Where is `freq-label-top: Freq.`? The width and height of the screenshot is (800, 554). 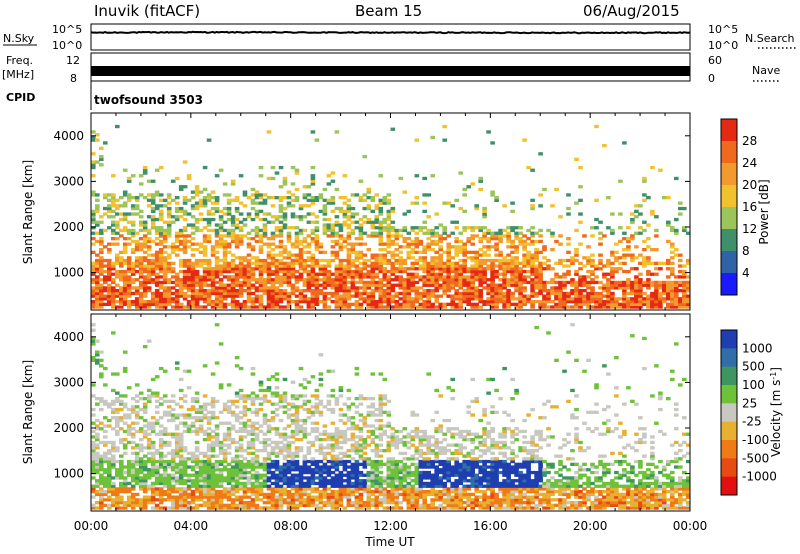 freq-label-top: Freq. is located at coordinates (19, 60).